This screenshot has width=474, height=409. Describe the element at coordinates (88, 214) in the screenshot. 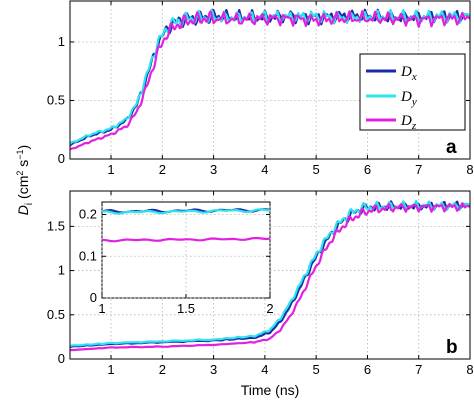

I see `inset-ytick-label: 0.2` at that location.